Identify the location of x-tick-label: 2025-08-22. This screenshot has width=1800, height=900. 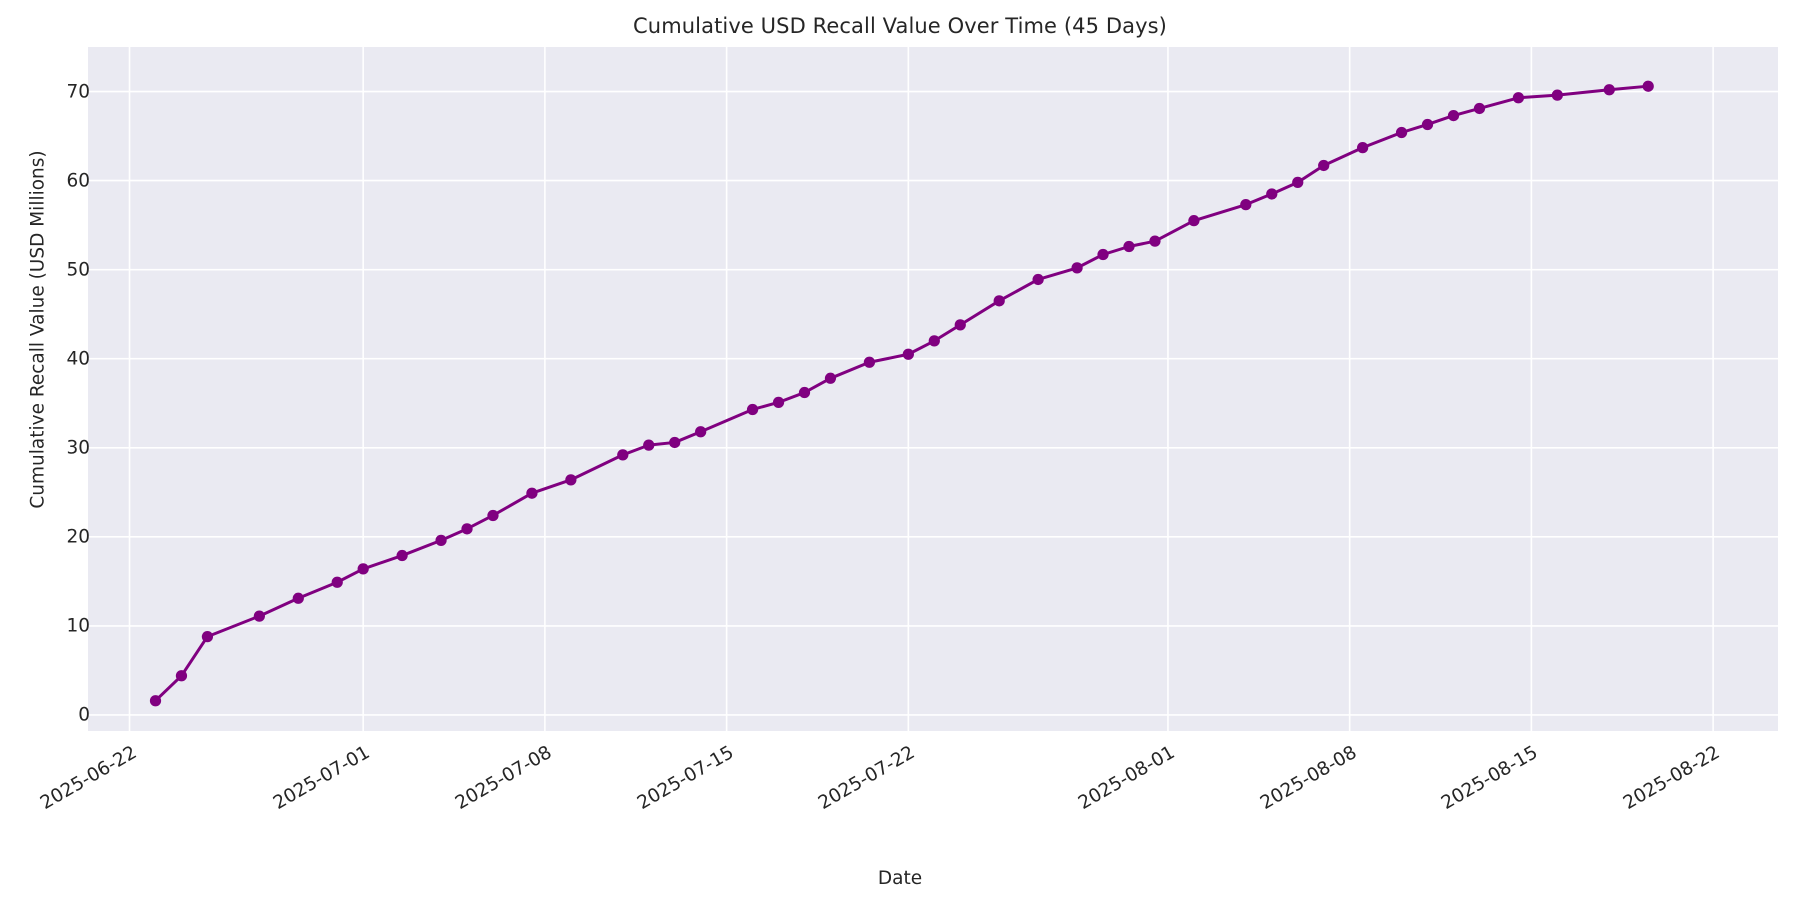
(1671, 778).